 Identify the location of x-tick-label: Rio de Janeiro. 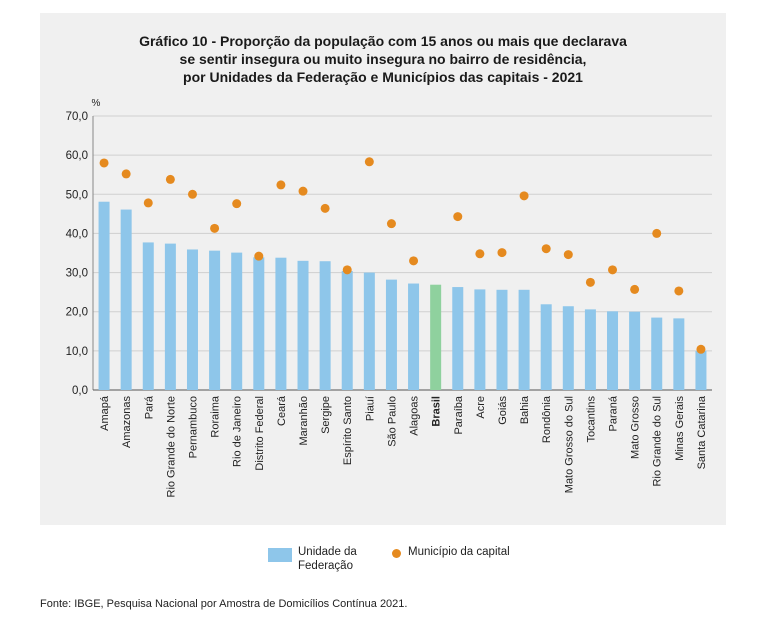
(238, 431).